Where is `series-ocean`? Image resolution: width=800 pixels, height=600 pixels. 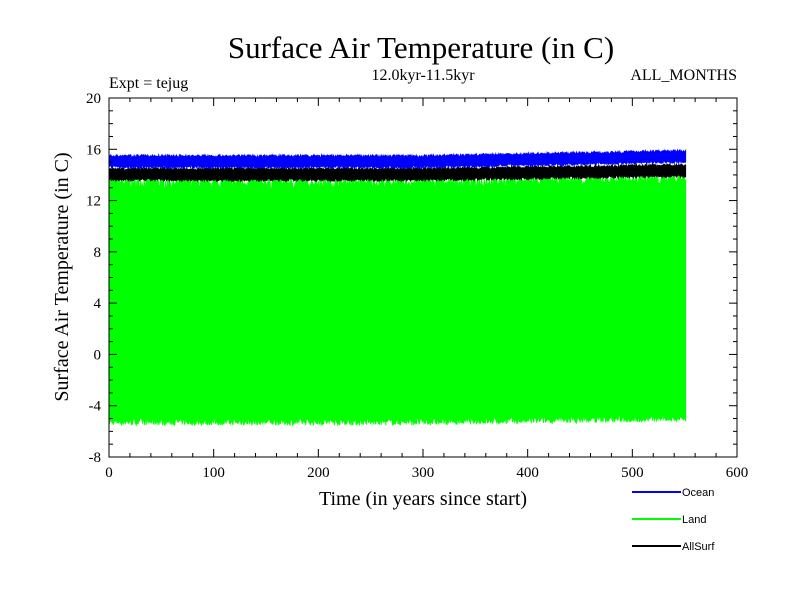
series-ocean is located at coordinates (397, 159).